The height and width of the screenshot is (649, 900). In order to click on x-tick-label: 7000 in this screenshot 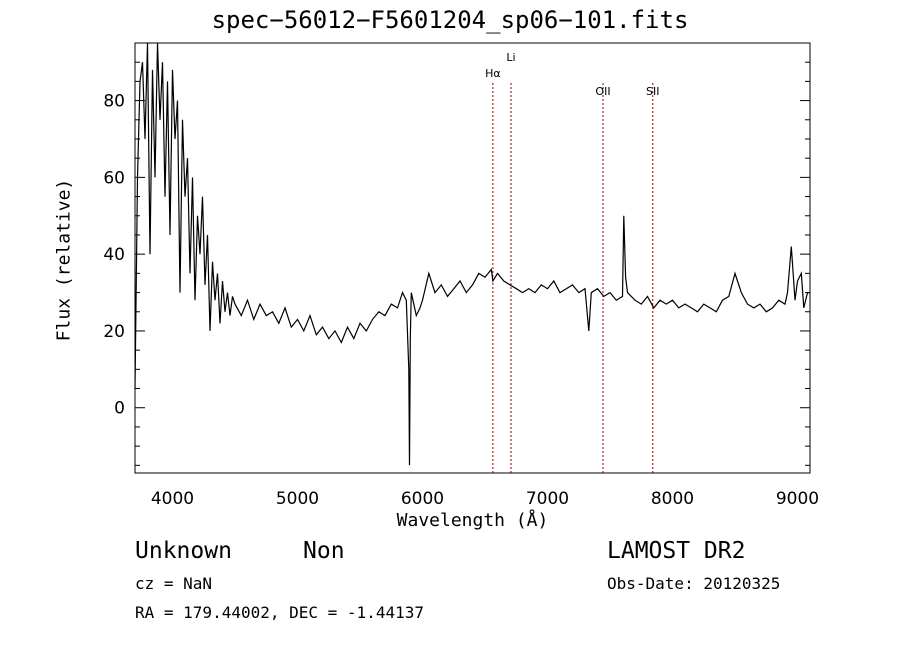, I will do `click(547, 499)`.